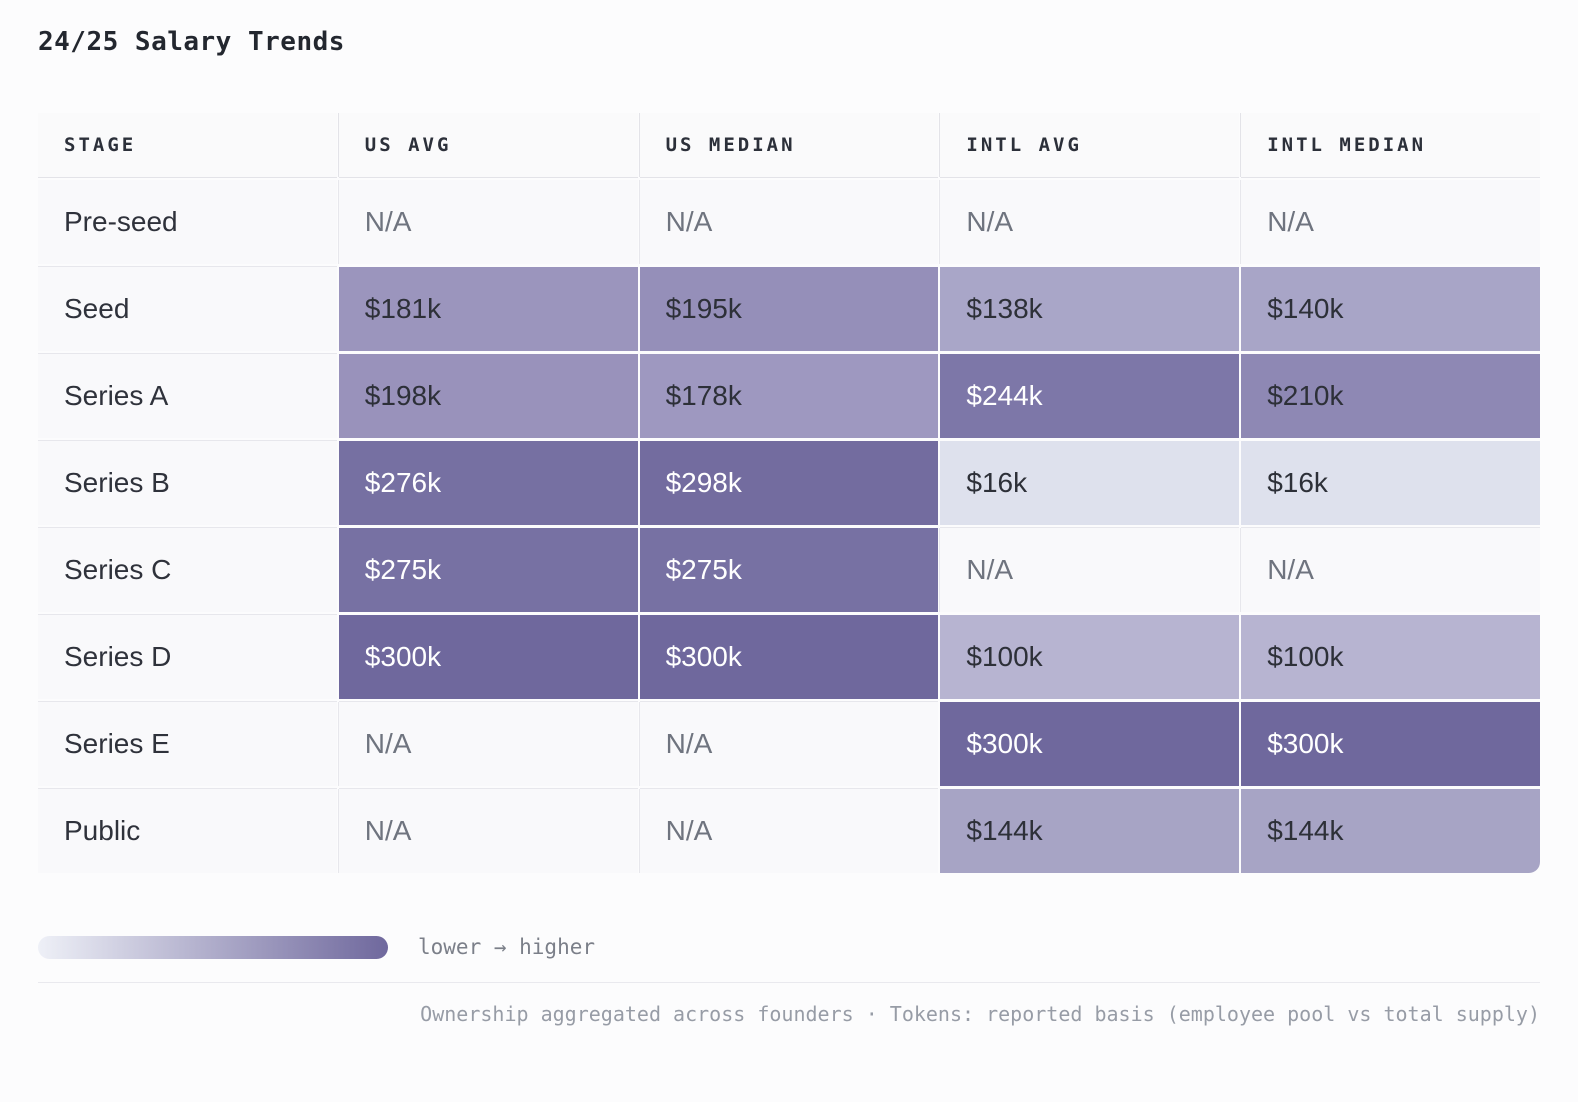  Describe the element at coordinates (488, 396) in the screenshot. I see `cell-series-a-us-avg: $198k` at that location.